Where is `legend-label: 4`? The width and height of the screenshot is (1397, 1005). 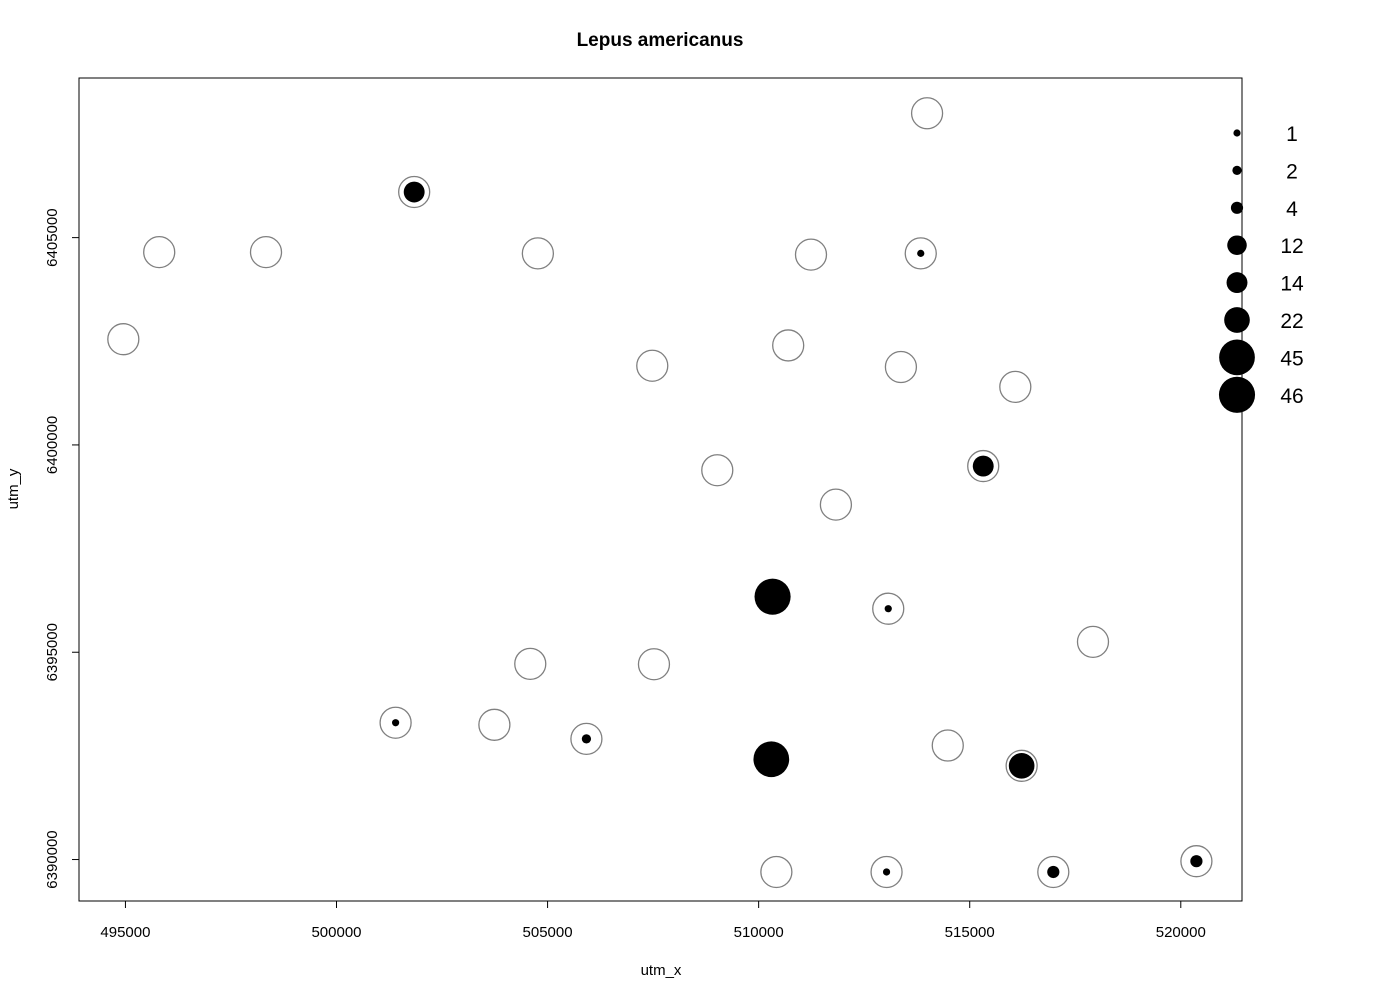 legend-label: 4 is located at coordinates (1292, 209).